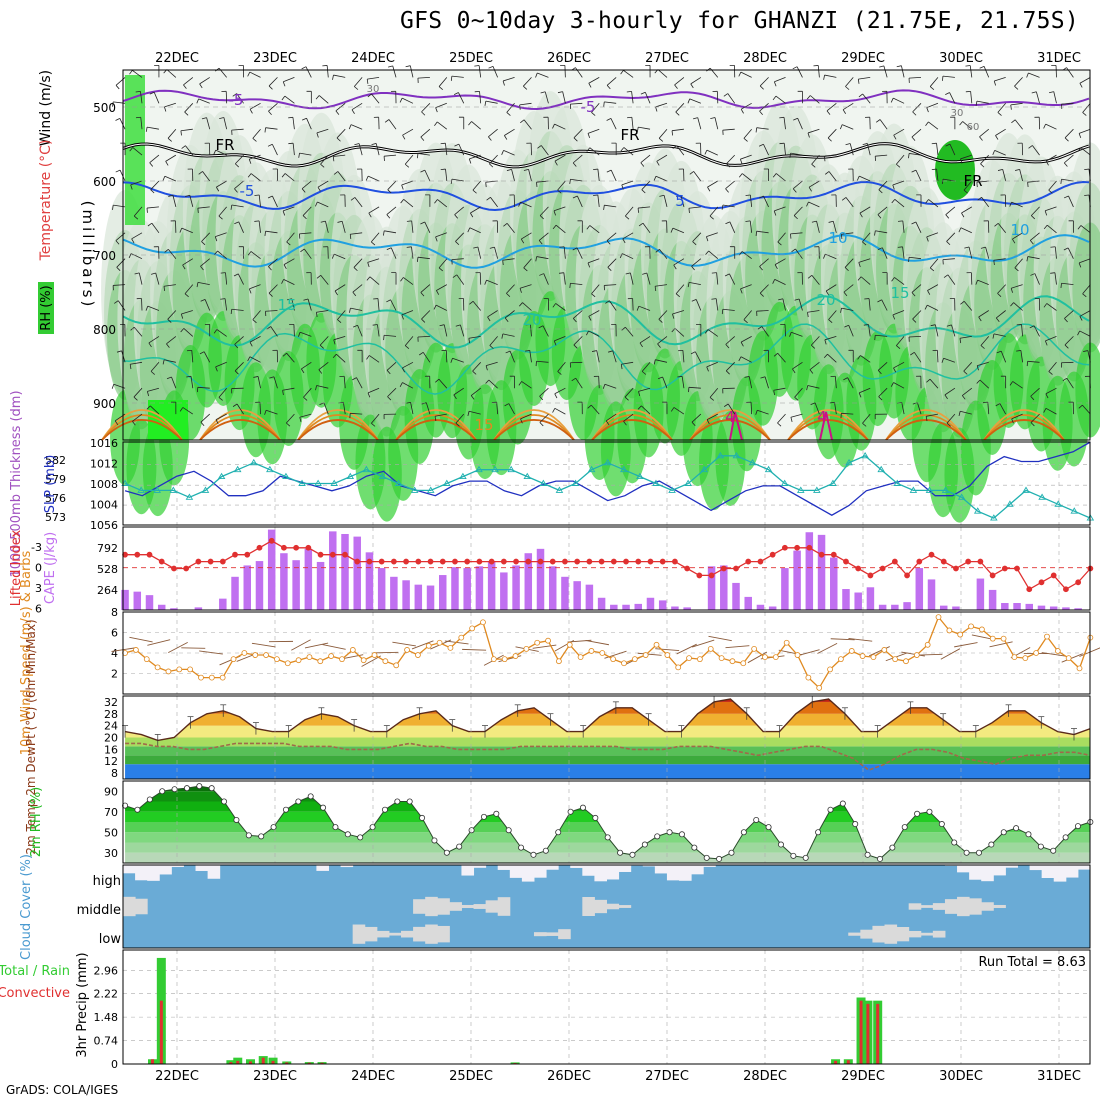 This screenshot has height=1100, width=1100. What do you see at coordinates (275, 1076) in the screenshot?
I see `day-label-bottom: 23DEC` at bounding box center [275, 1076].